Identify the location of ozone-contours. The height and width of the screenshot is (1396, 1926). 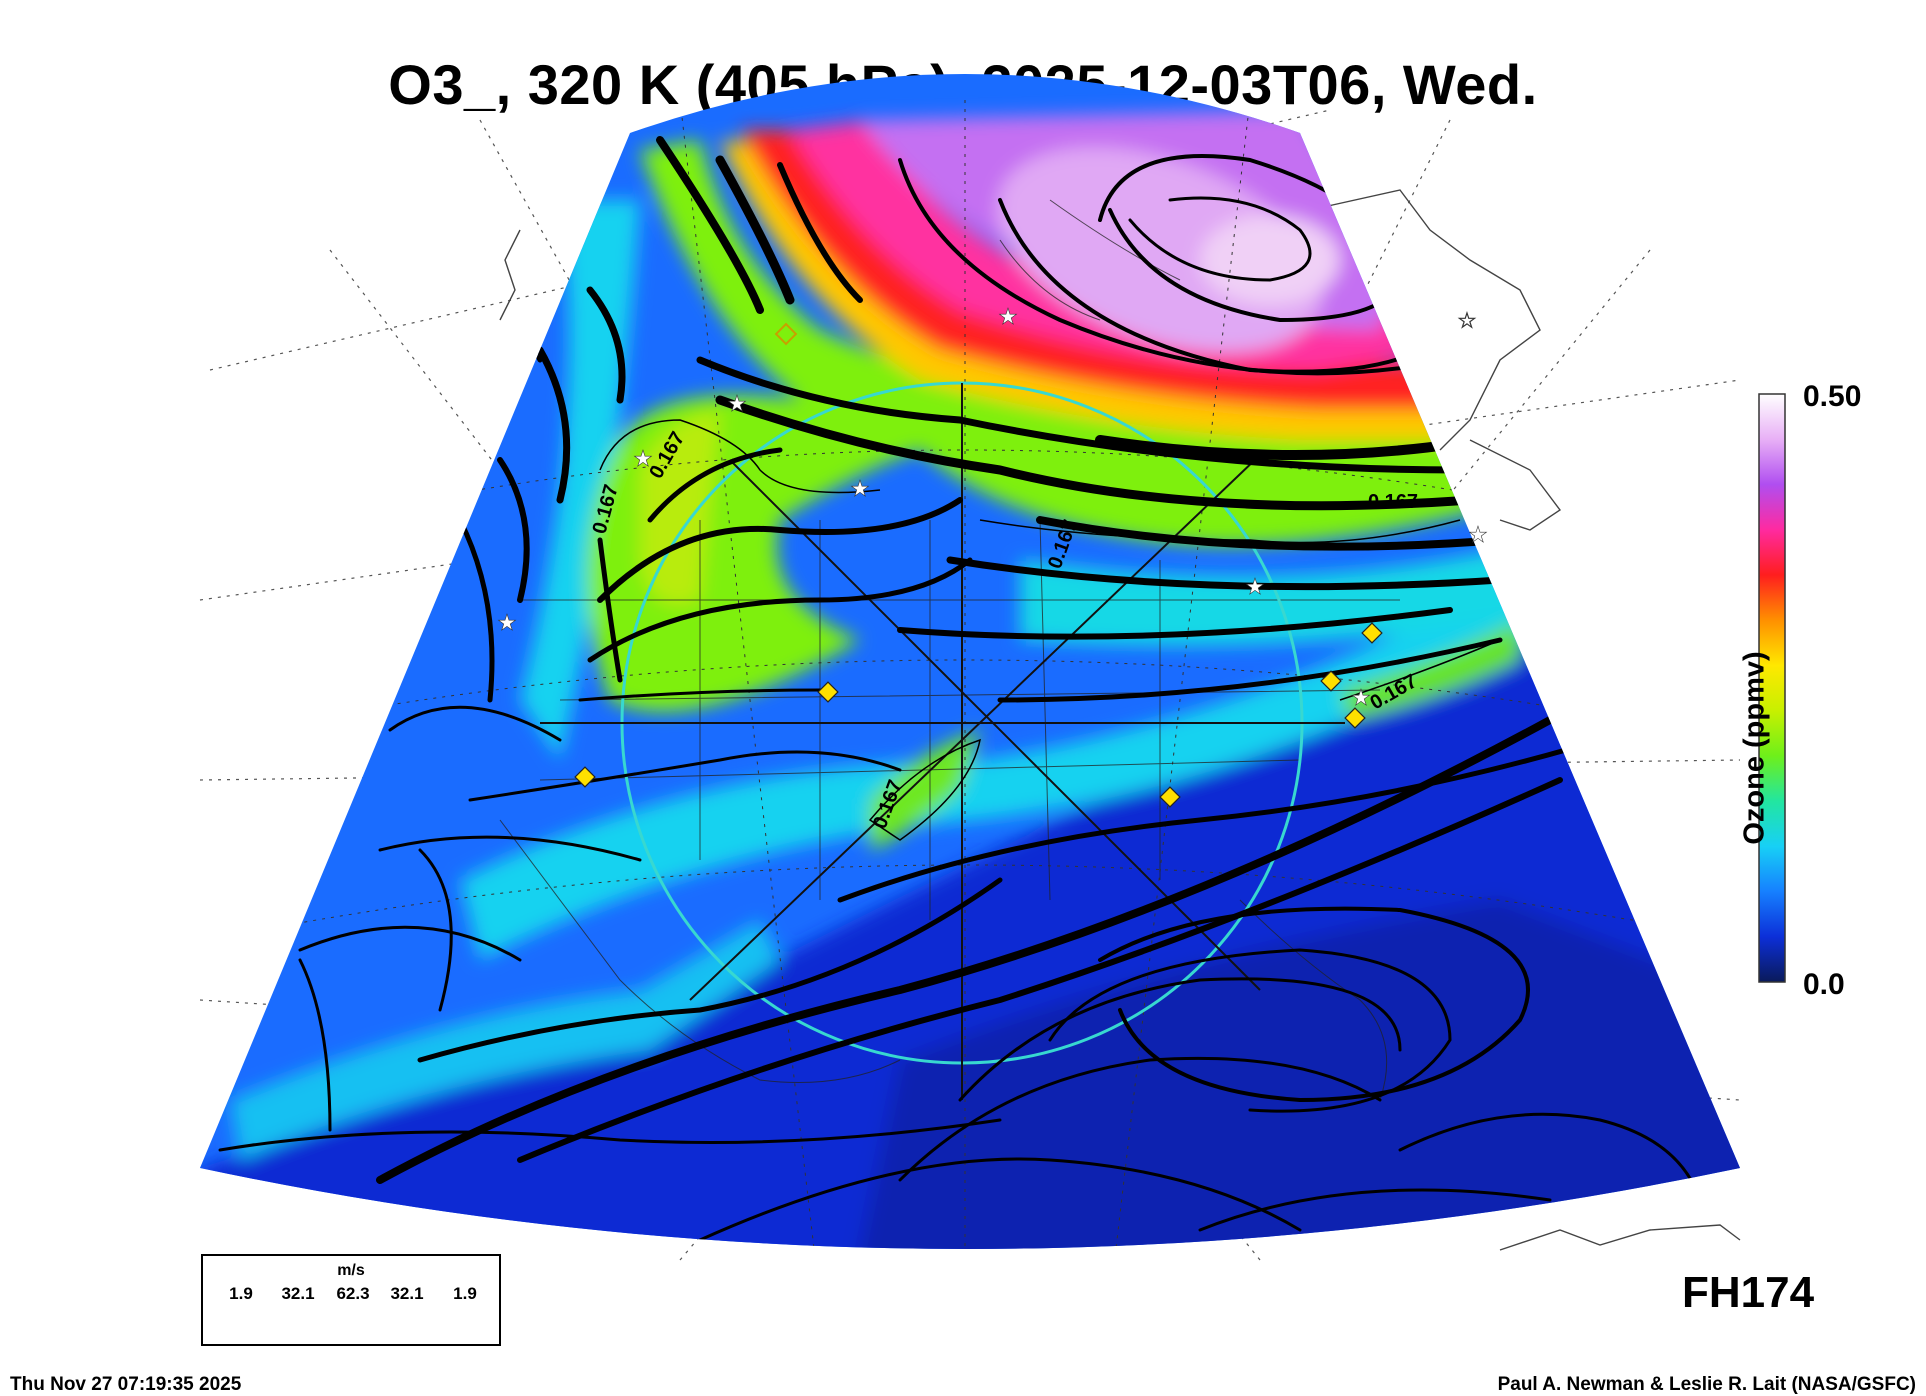
(1050, 630).